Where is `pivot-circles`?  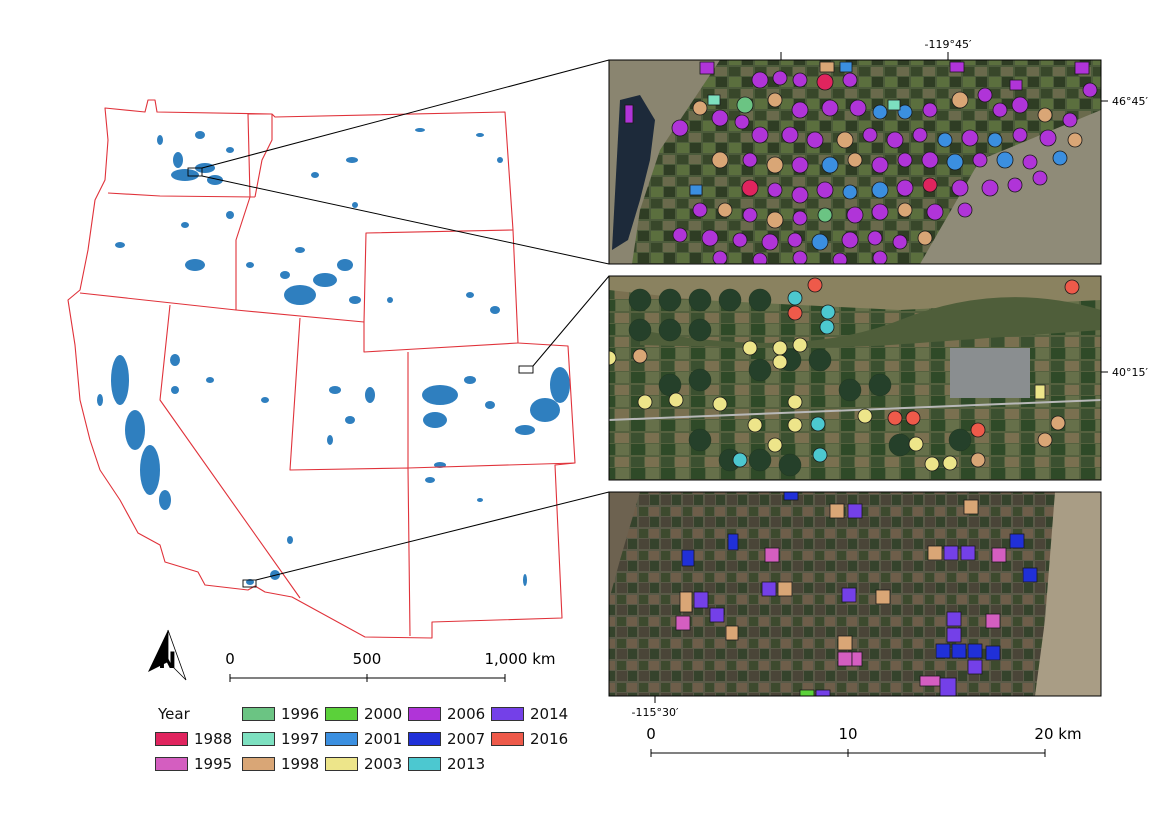
pivot-circles is located at coordinates (800, 382).